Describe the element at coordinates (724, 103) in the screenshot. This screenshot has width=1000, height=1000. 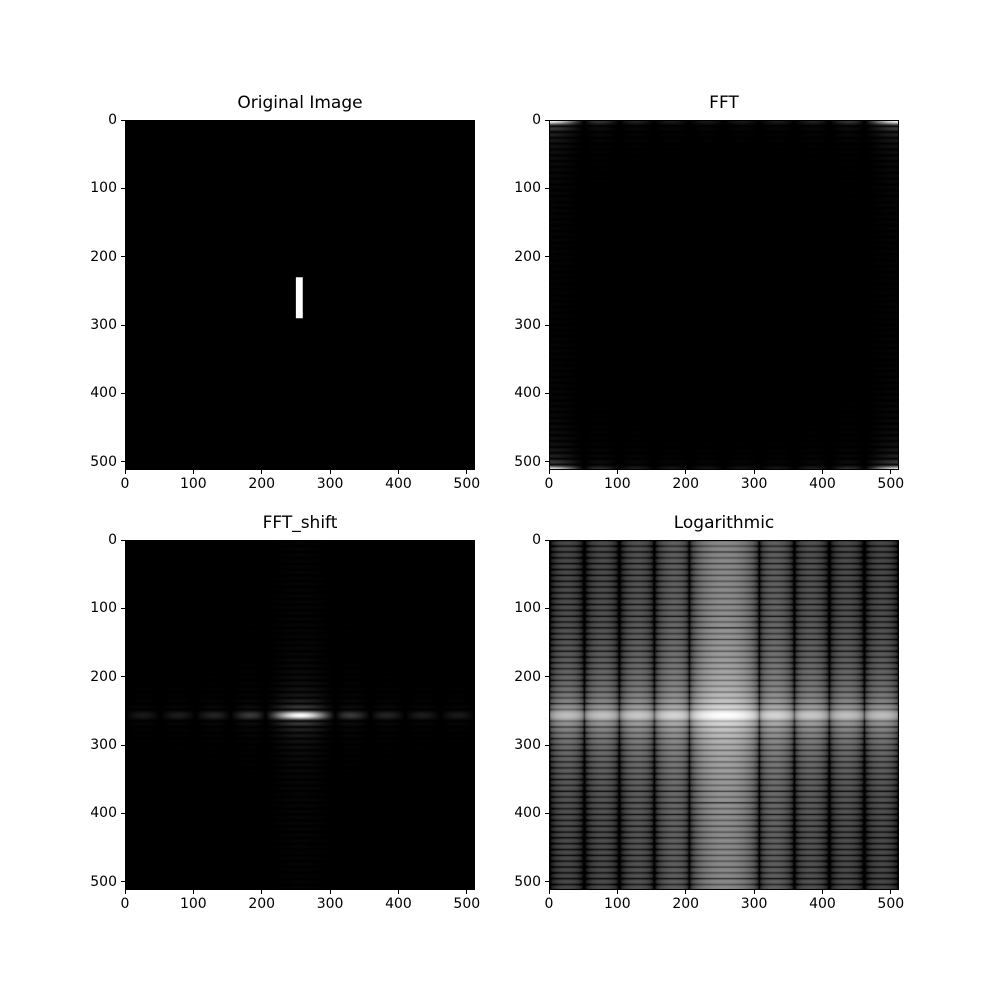
I see `subplot-title: FFT` at that location.